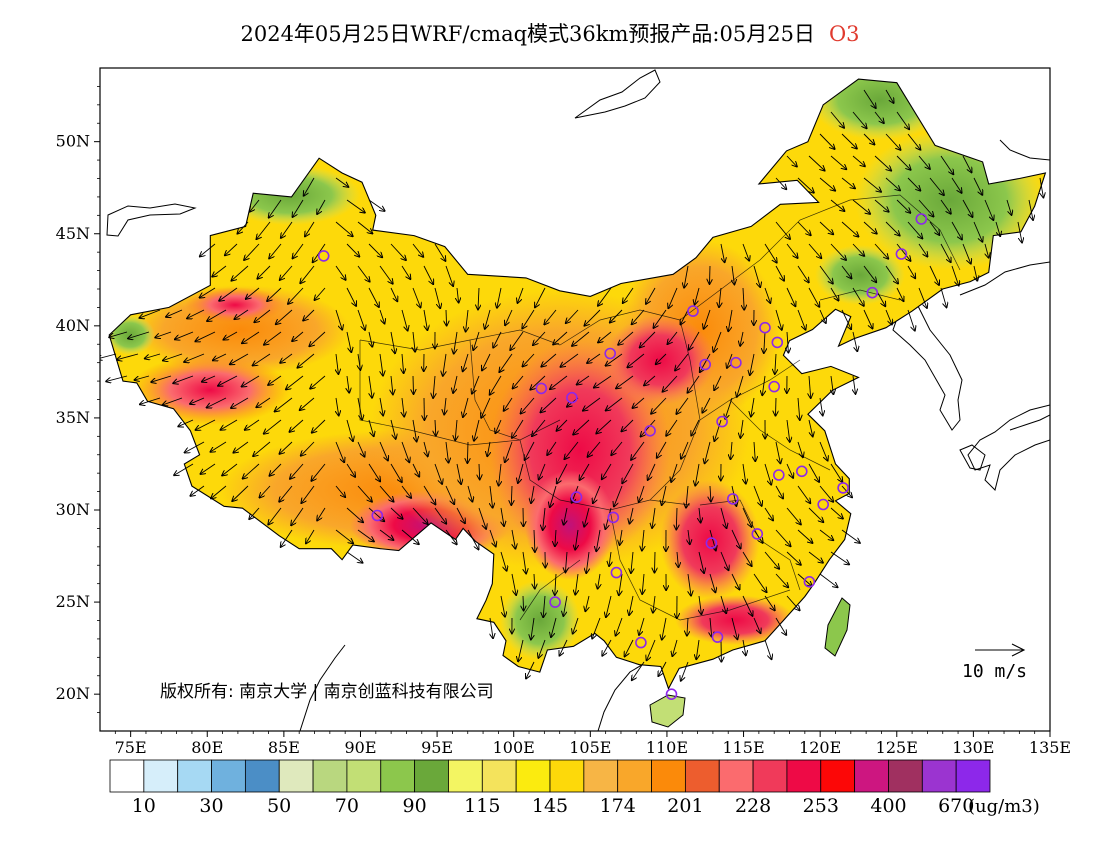  I want to click on x-tick-label: 100E, so click(514, 747).